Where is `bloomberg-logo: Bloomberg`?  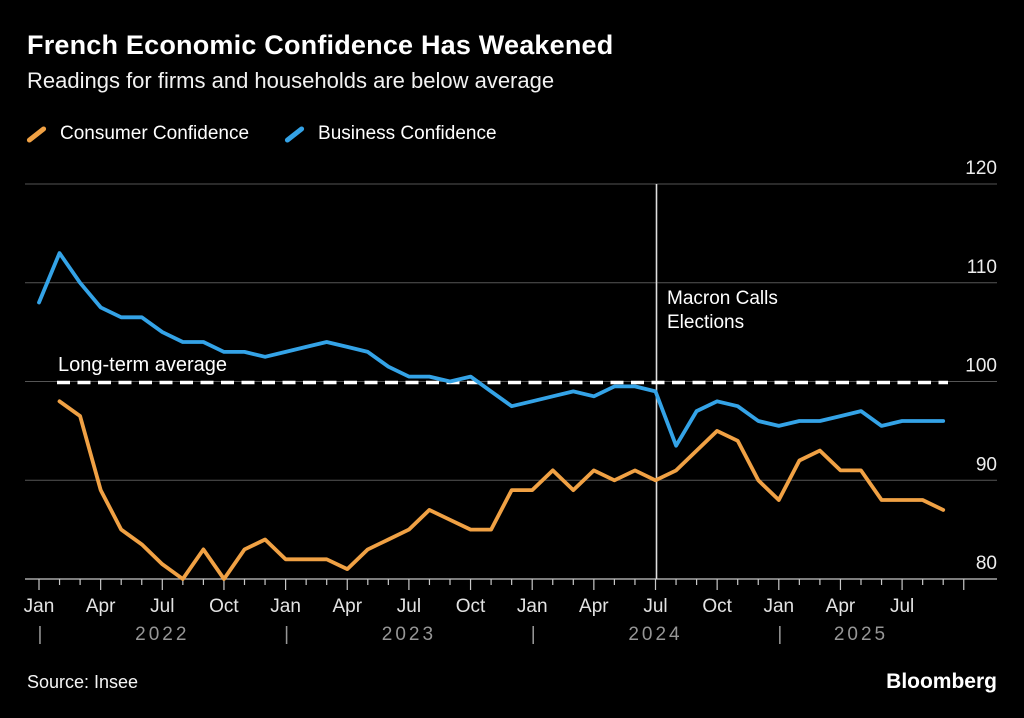 bloomberg-logo: Bloomberg is located at coordinates (941, 681).